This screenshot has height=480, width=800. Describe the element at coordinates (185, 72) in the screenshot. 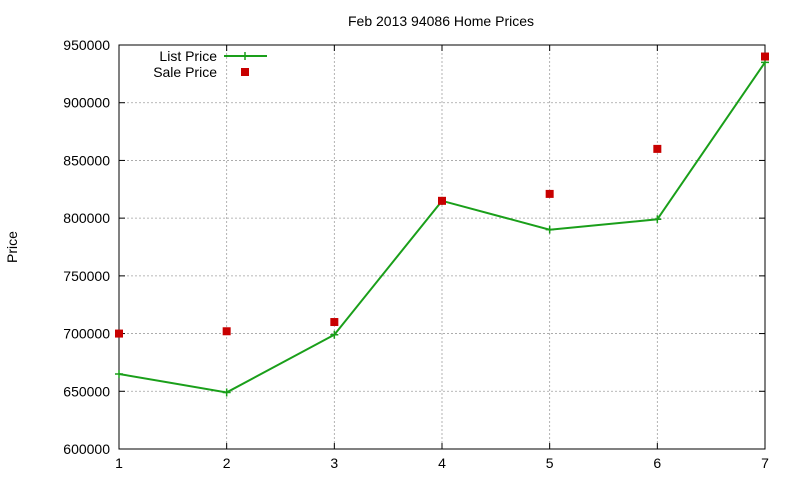

I see `legend-label: Sale Price` at that location.